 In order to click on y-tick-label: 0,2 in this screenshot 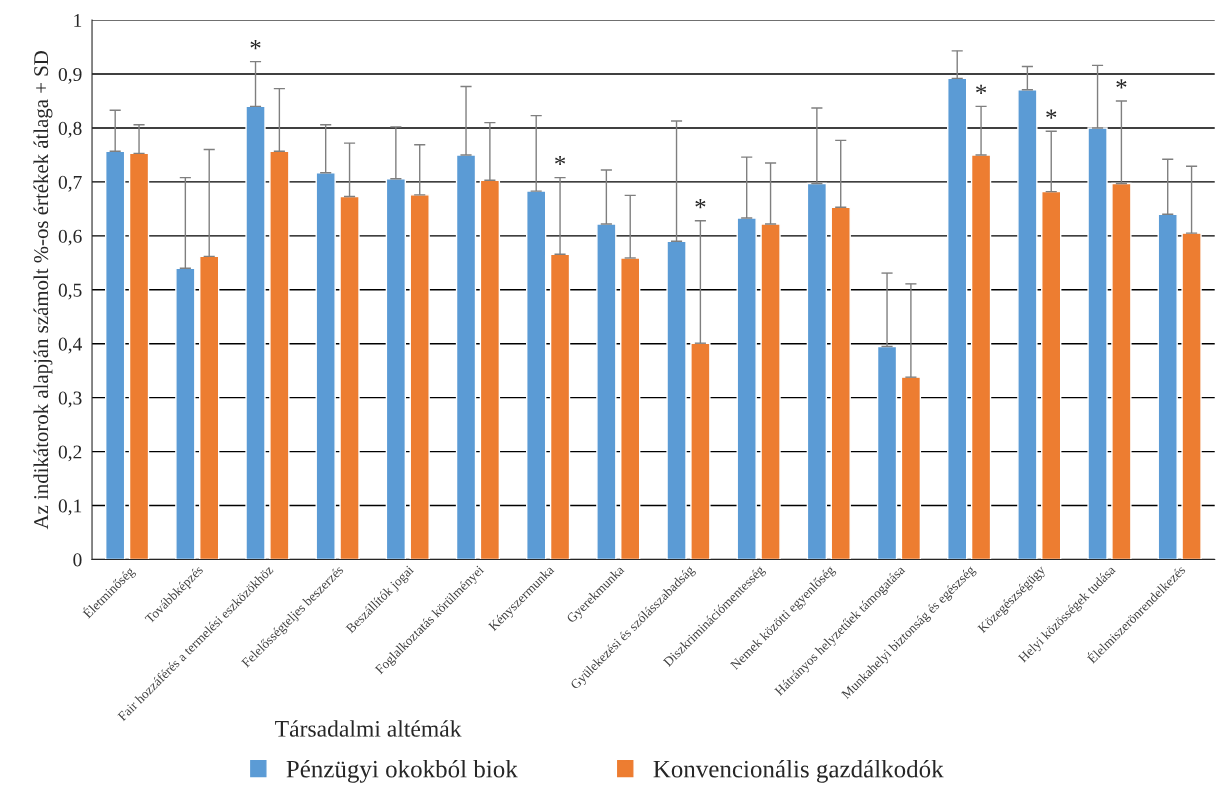, I will do `click(70, 453)`.